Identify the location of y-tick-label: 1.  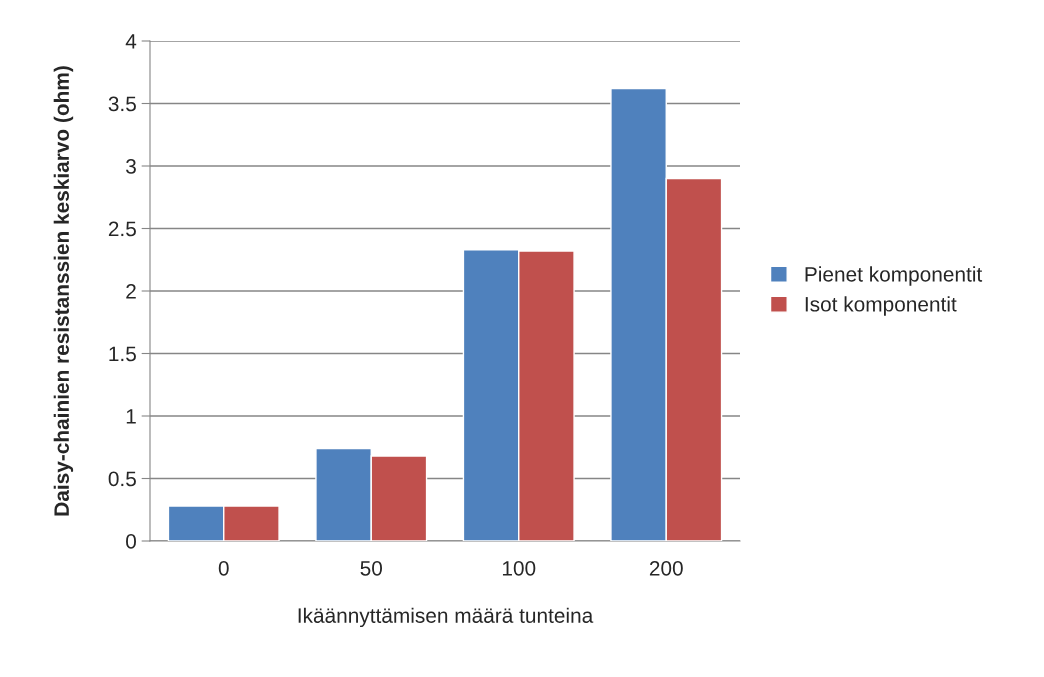
(131, 416).